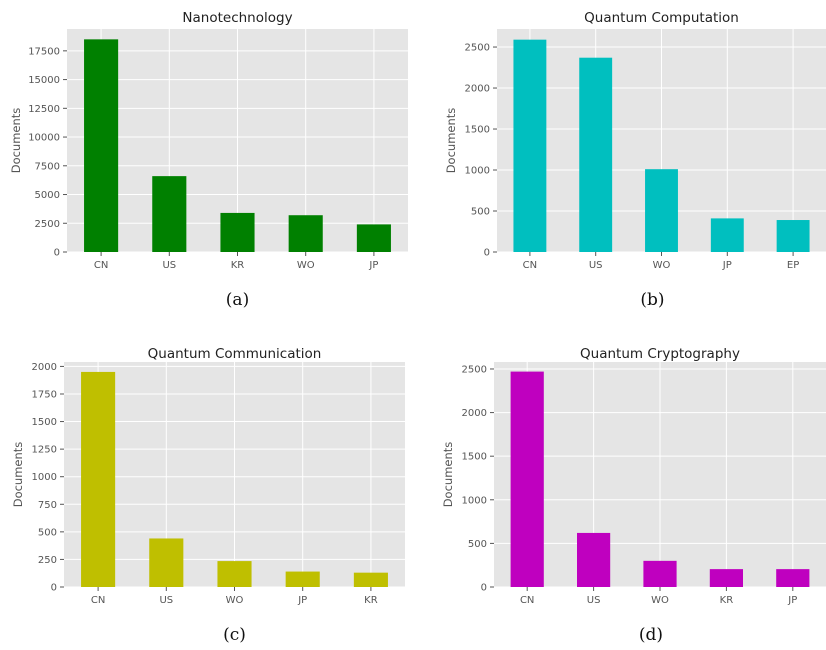 Image resolution: width=826 pixels, height=650 pixels. Describe the element at coordinates (661, 18) in the screenshot. I see `chart-title: Quantum Computation` at that location.